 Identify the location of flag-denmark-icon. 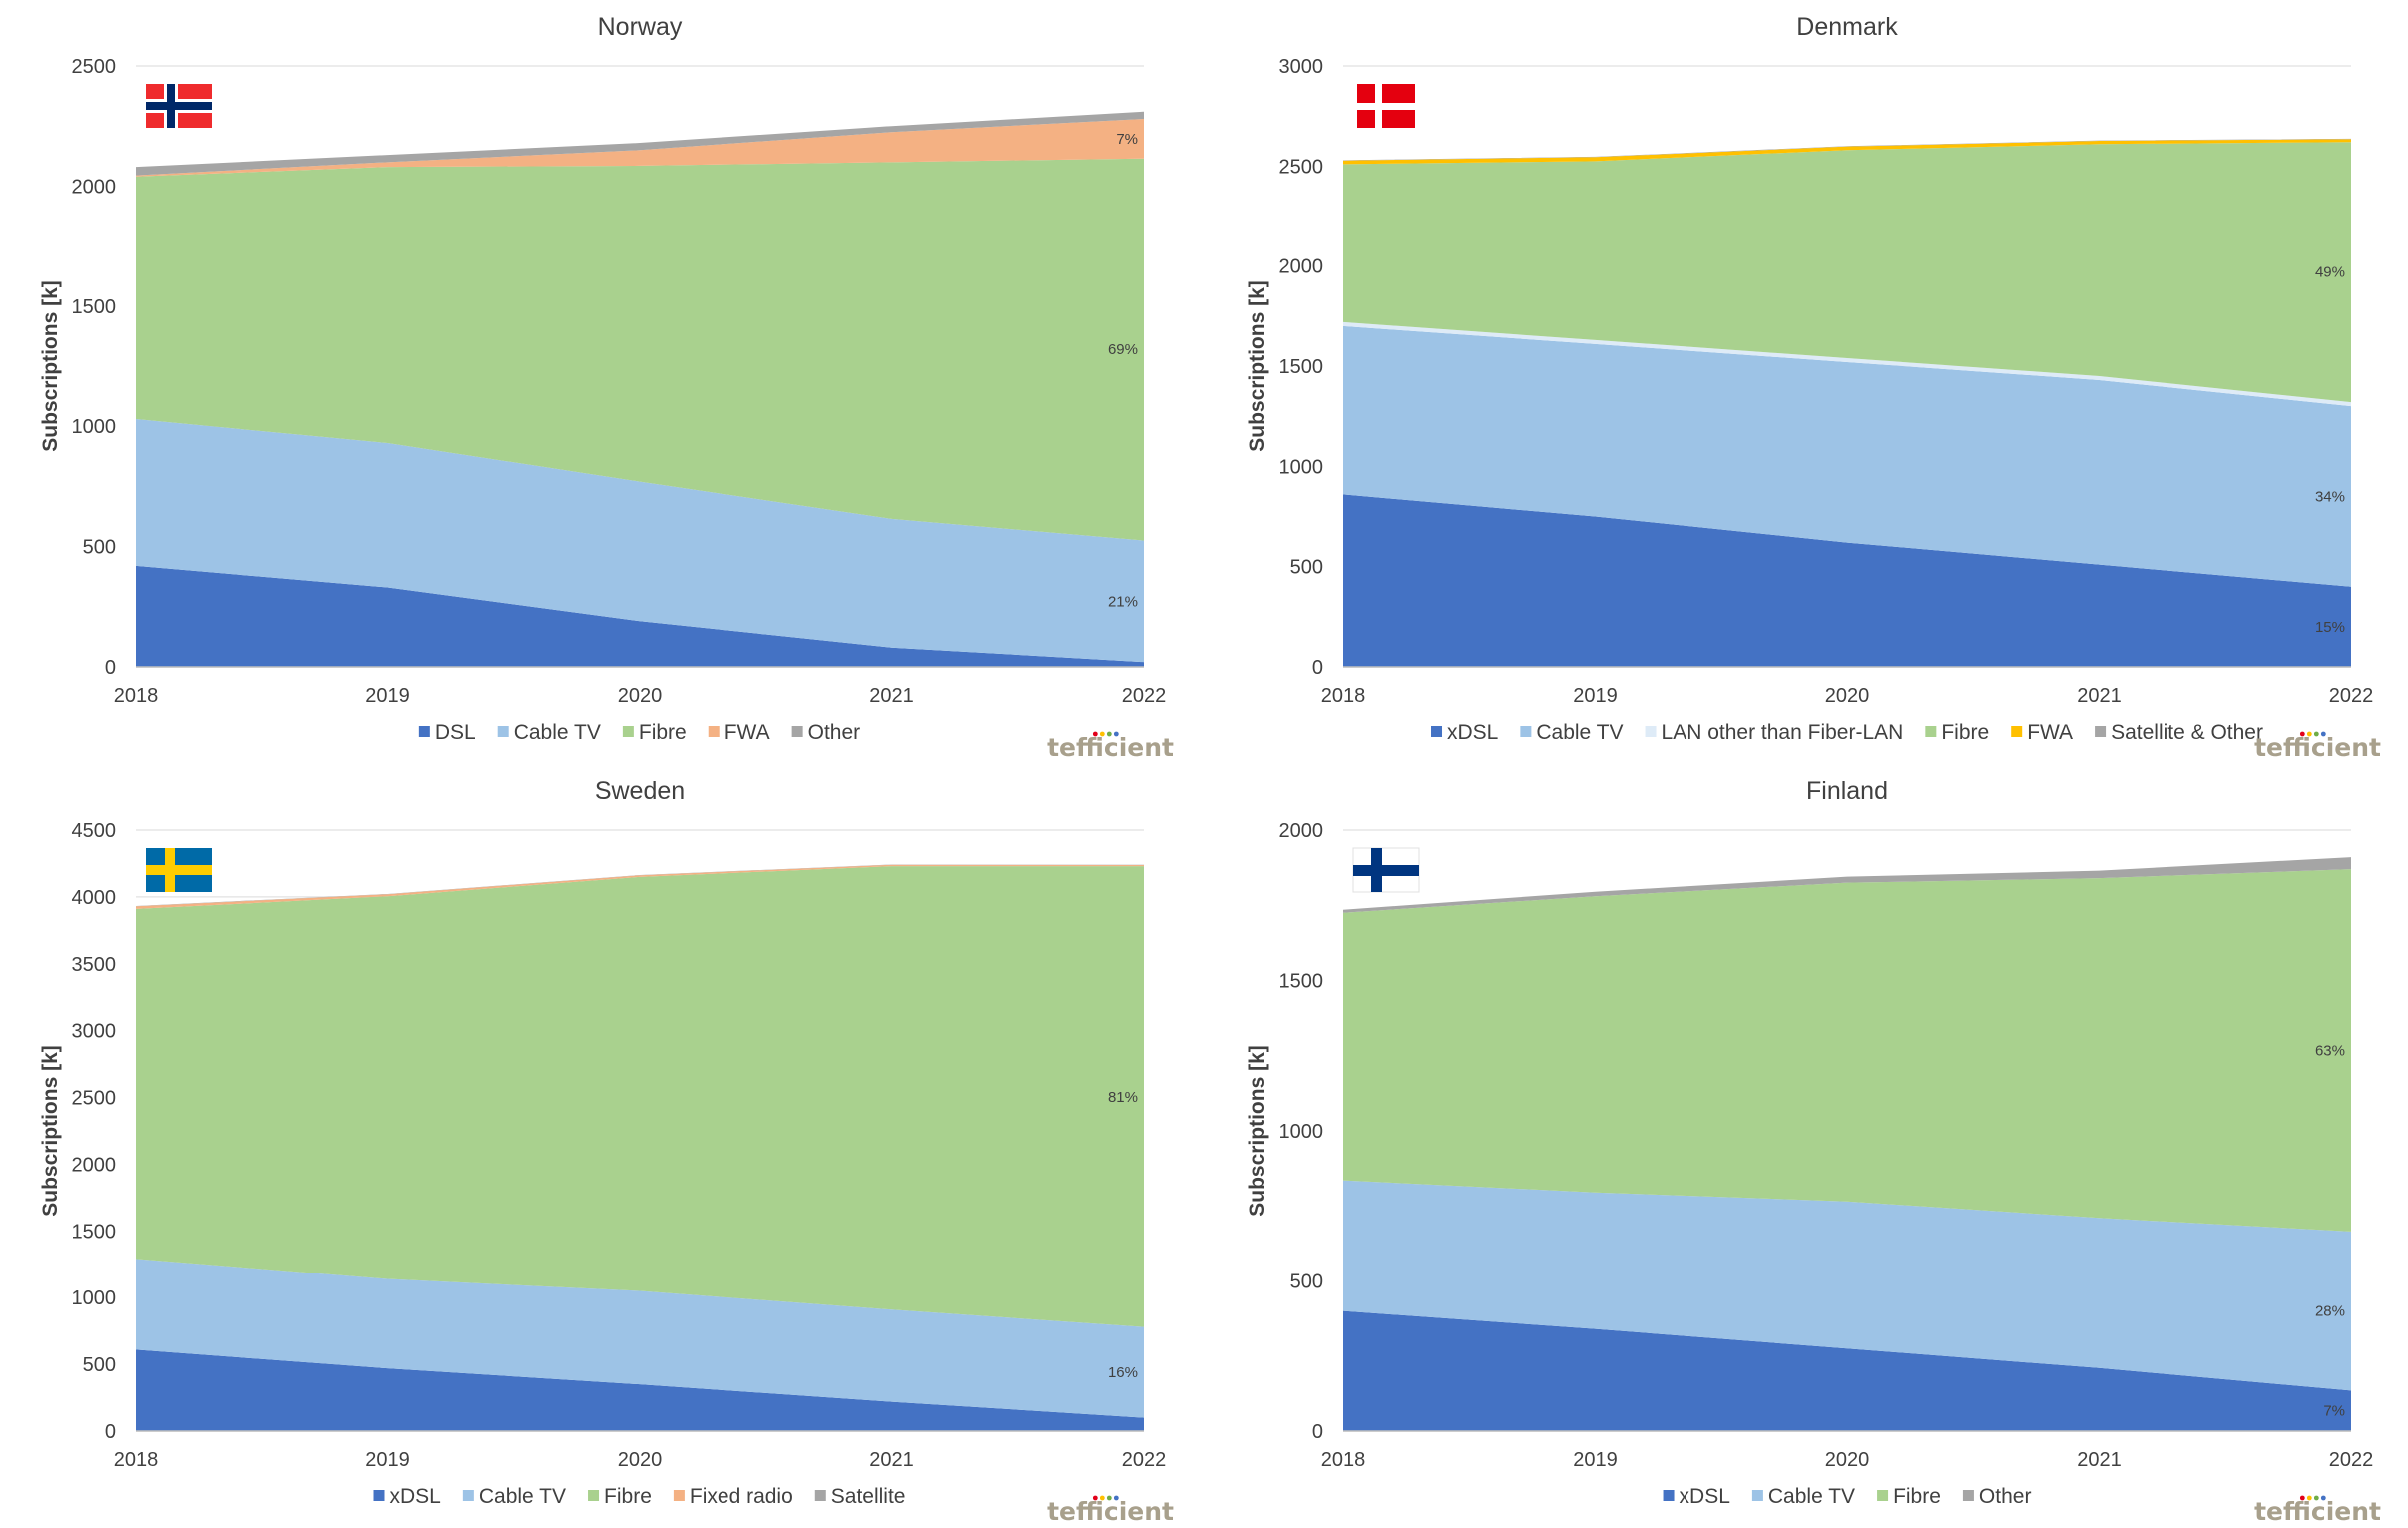
(1386, 106).